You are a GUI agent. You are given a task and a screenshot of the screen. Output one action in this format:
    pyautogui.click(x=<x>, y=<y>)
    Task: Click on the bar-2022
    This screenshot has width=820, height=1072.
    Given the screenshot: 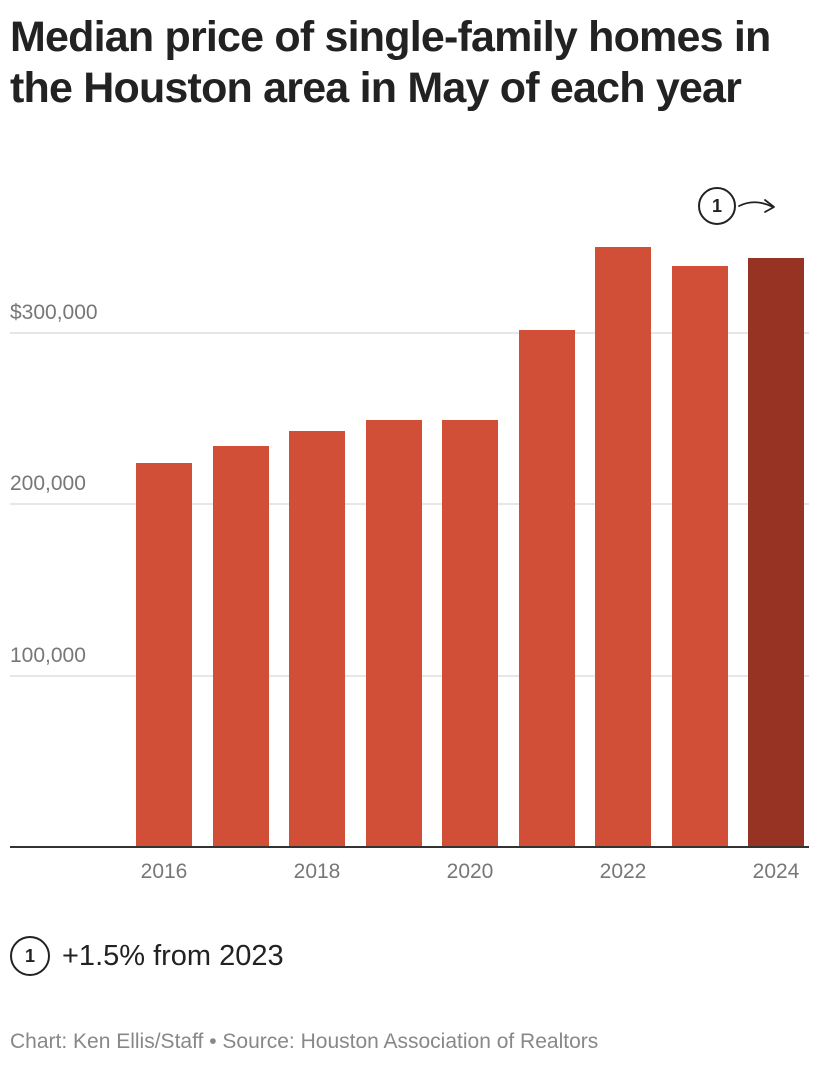 What is the action you would take?
    pyautogui.click(x=623, y=547)
    